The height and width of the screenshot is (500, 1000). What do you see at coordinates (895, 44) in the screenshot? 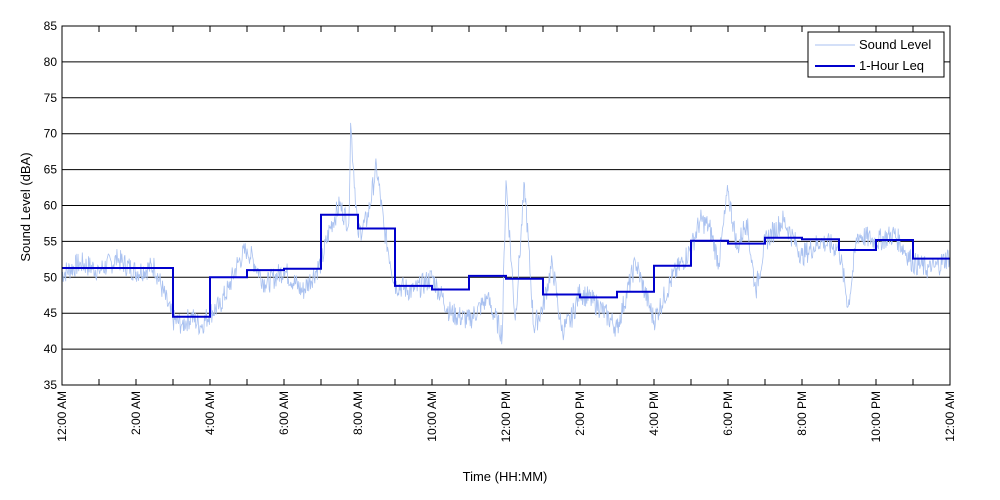
I see `legend-label-sound-level: Sound Level` at bounding box center [895, 44].